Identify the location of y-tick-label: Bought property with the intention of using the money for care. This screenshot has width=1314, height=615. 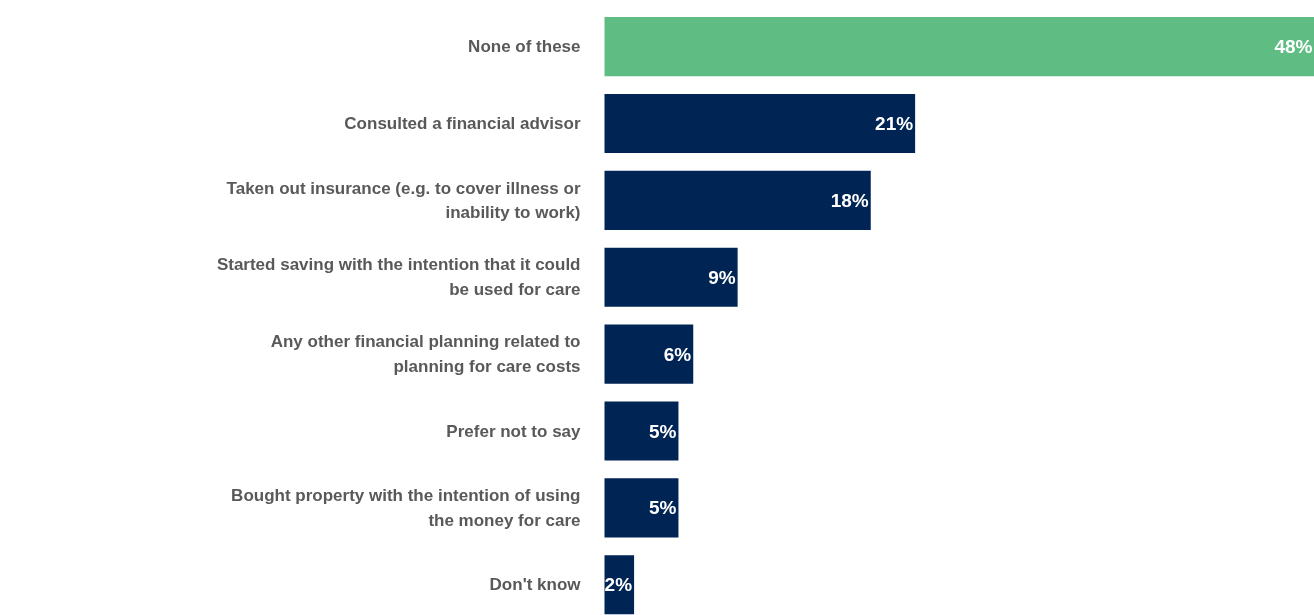
(406, 508).